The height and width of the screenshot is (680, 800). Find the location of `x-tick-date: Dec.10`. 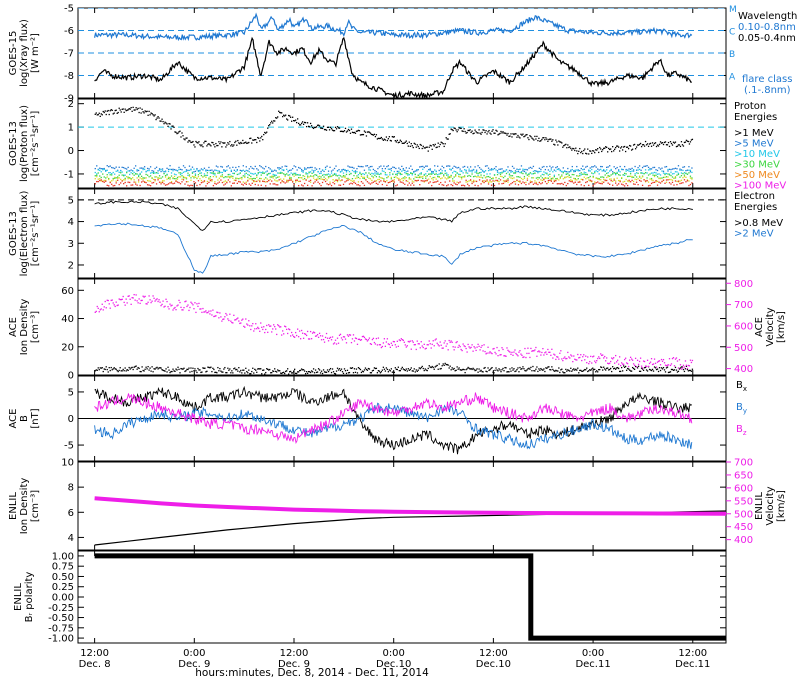

x-tick-date: Dec.10 is located at coordinates (393, 664).